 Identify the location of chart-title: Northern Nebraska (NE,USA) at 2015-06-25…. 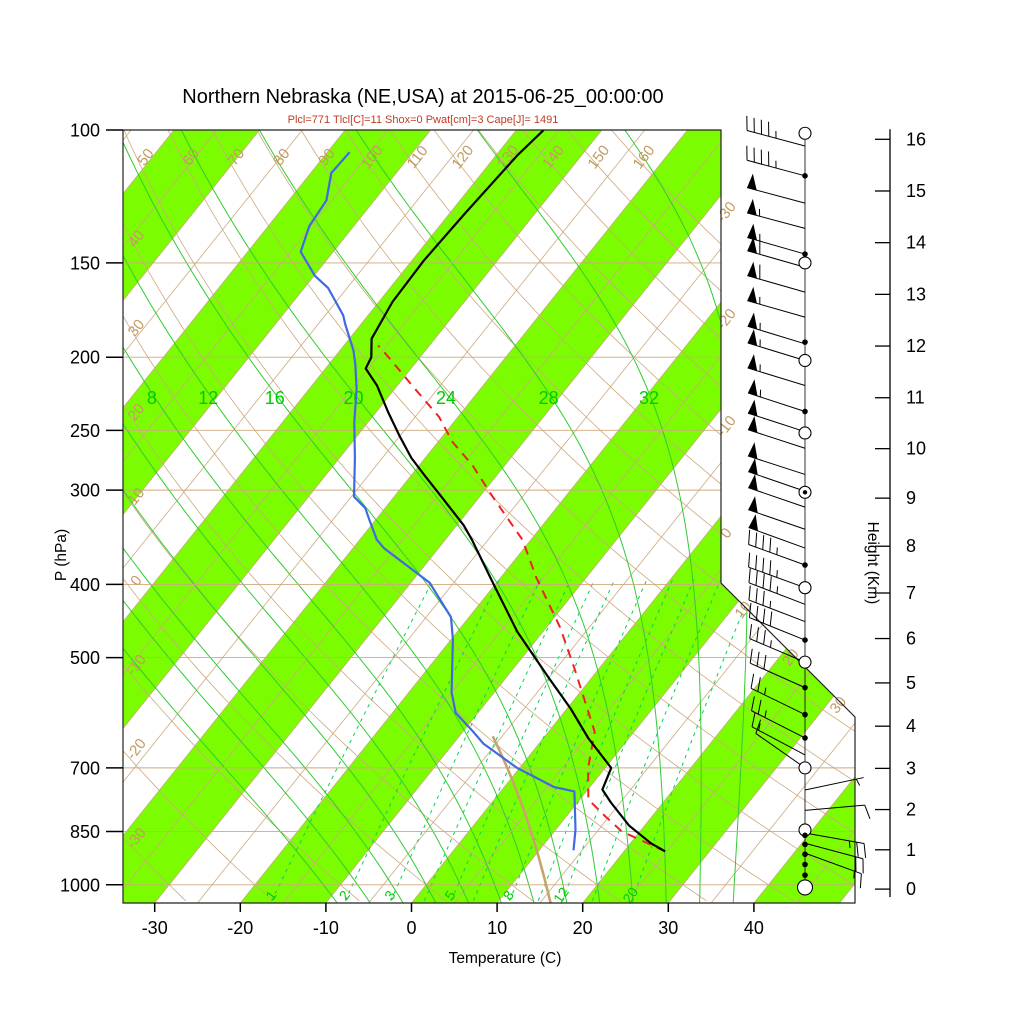
(423, 97).